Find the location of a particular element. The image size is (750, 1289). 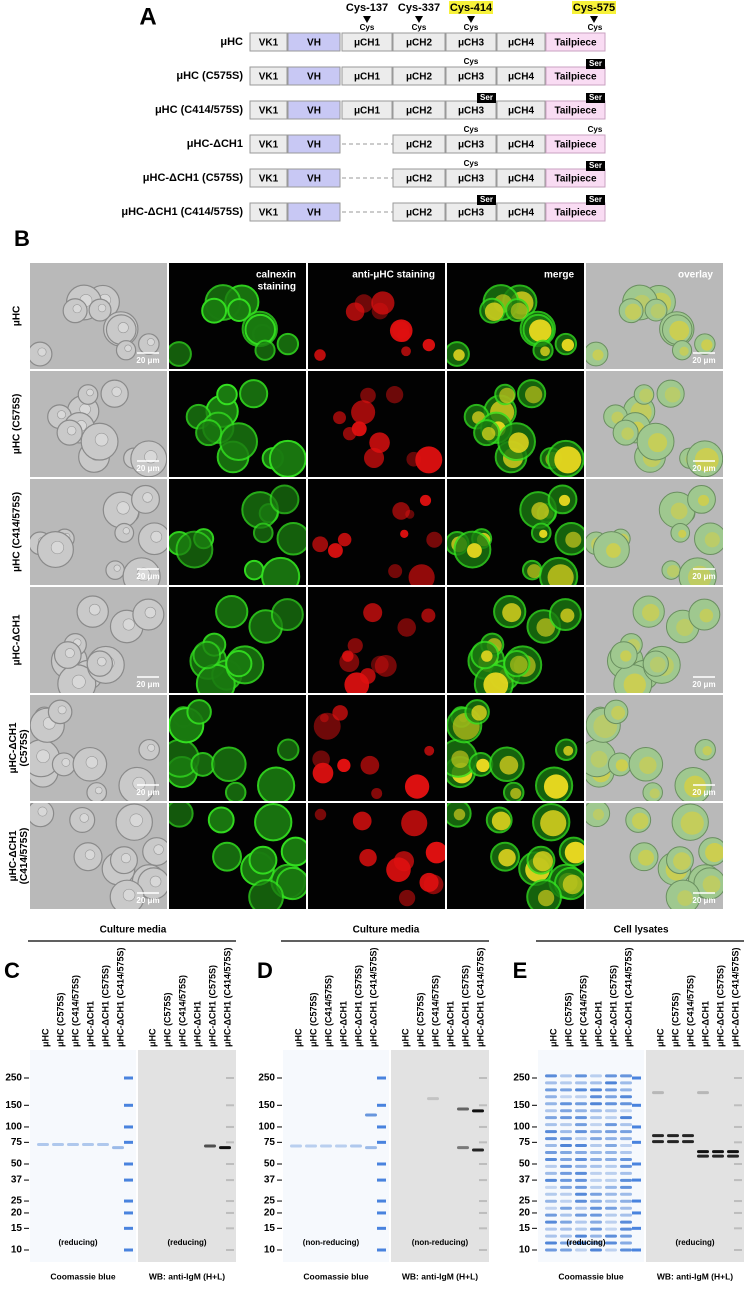

row-label: μHC is located at coordinates (17, 316).